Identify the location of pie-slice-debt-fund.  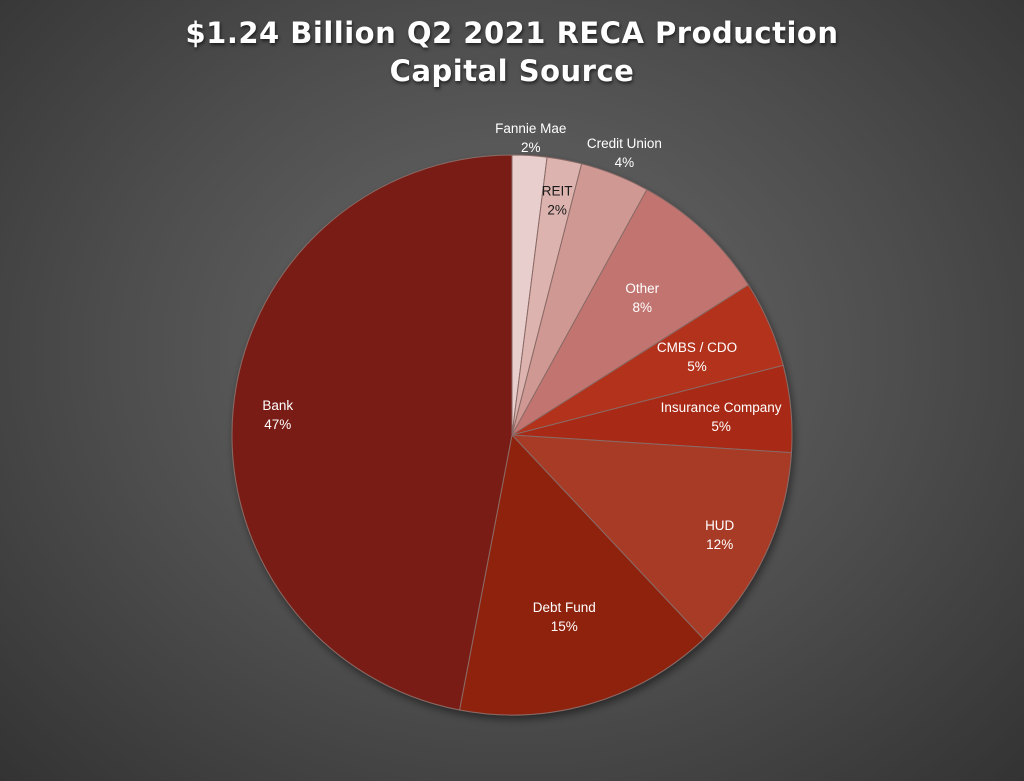
(581, 574).